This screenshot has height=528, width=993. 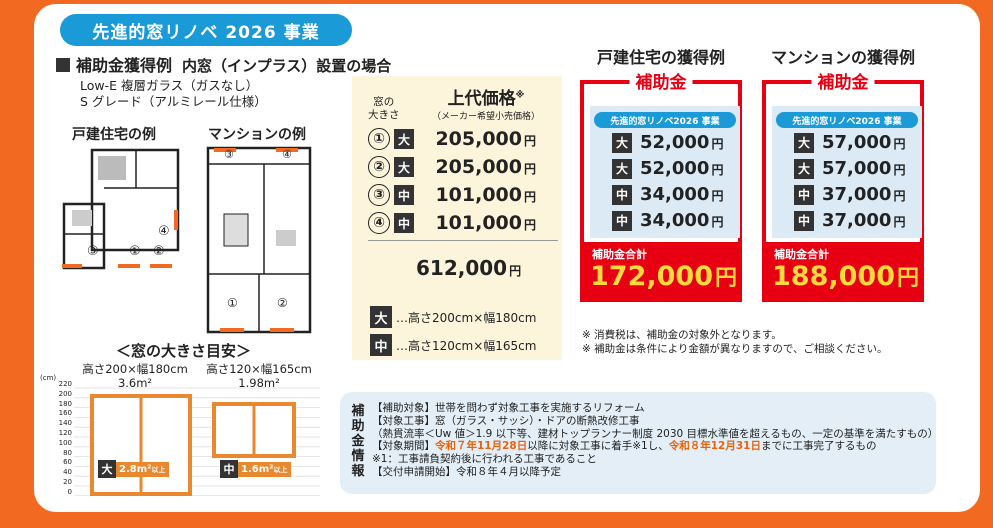 What do you see at coordinates (863, 142) in the screenshot?
I see `subsidy-row-value: 57,000 円` at bounding box center [863, 142].